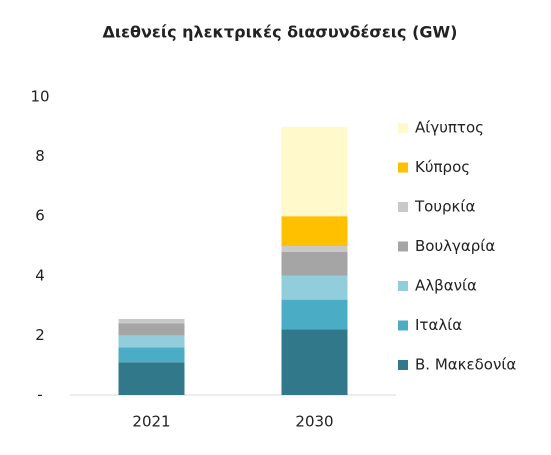  Describe the element at coordinates (40, 275) in the screenshot. I see `y-tick-label: 4` at that location.